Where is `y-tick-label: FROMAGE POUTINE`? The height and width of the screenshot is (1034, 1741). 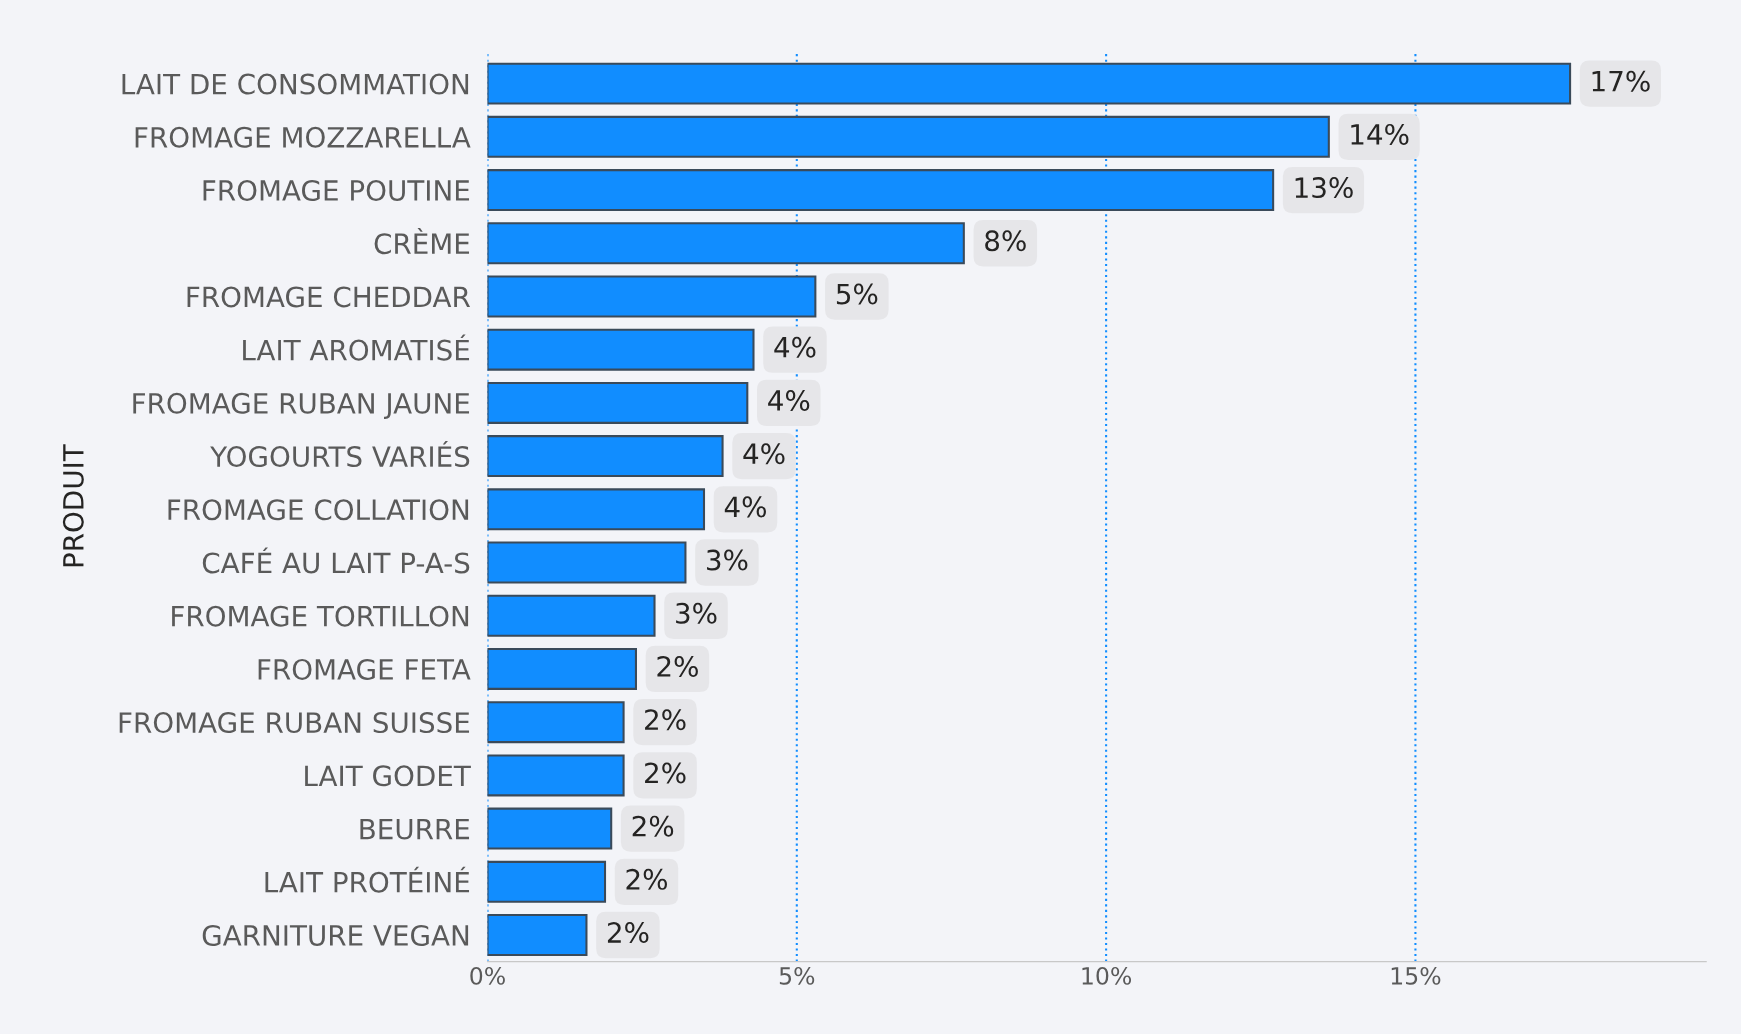
y-tick-label: FROMAGE POUTINE is located at coordinates (336, 190).